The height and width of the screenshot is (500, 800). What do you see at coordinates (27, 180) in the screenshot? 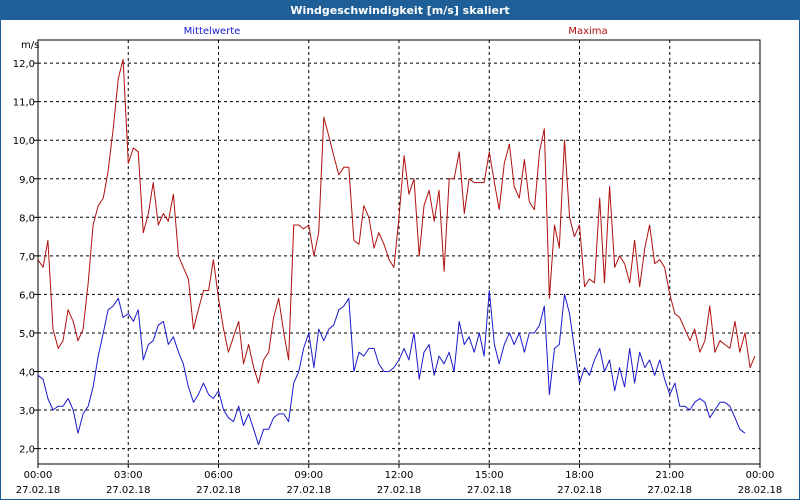
I see `y-tick-label: 9,0` at bounding box center [27, 180].